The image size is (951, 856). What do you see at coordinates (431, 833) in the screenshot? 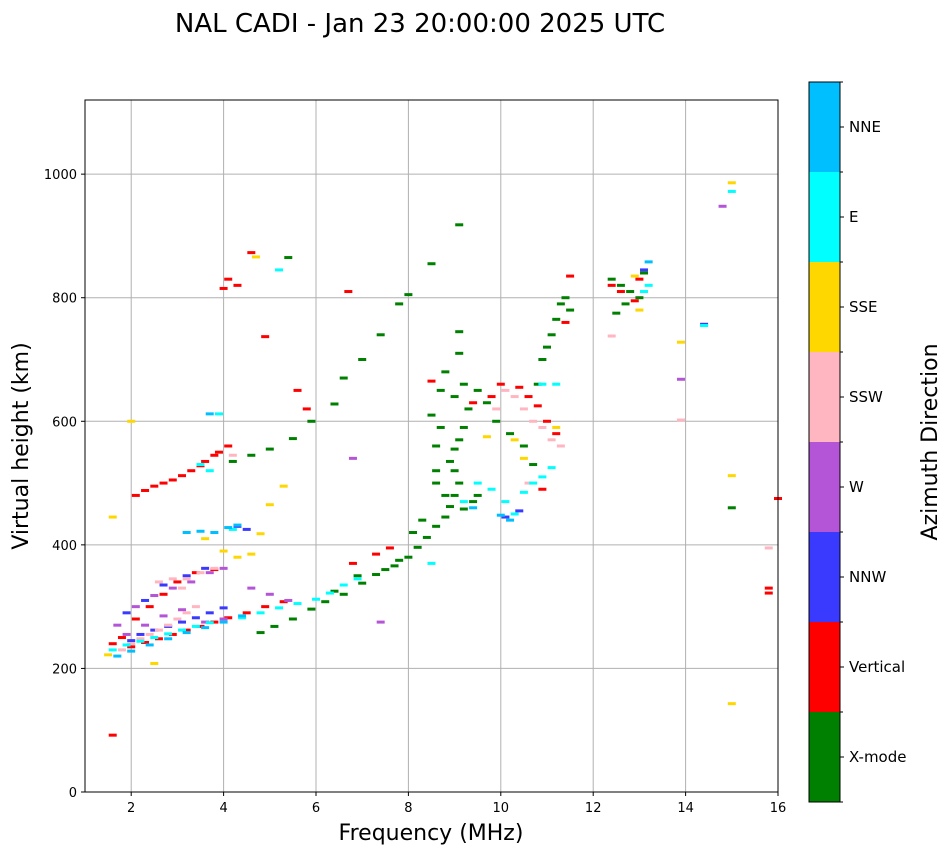
I see `x-axis-label: Frequency (MHz)` at bounding box center [431, 833].